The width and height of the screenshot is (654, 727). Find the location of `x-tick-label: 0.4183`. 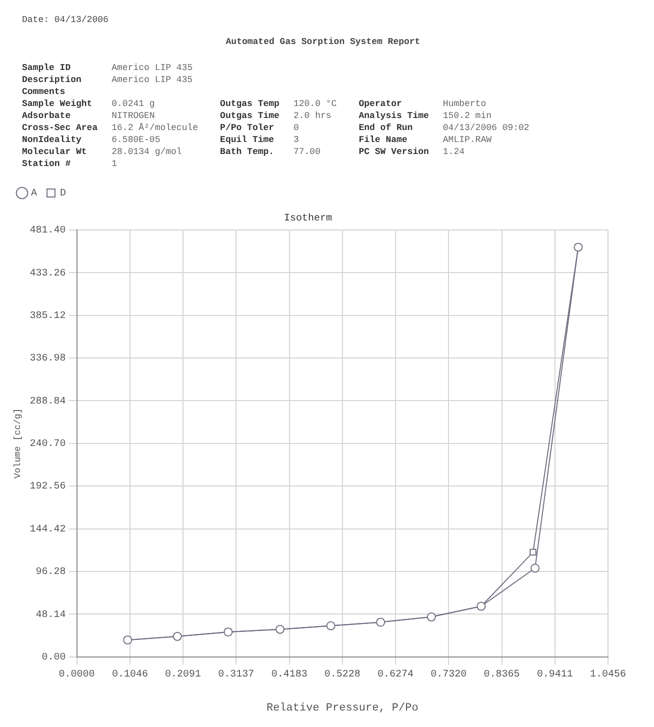

x-tick-label: 0.4183 is located at coordinates (289, 674).